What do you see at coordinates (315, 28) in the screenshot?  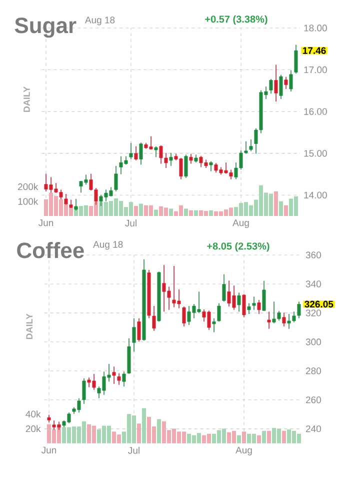 I see `y-tick-label: 18.00` at bounding box center [315, 28].